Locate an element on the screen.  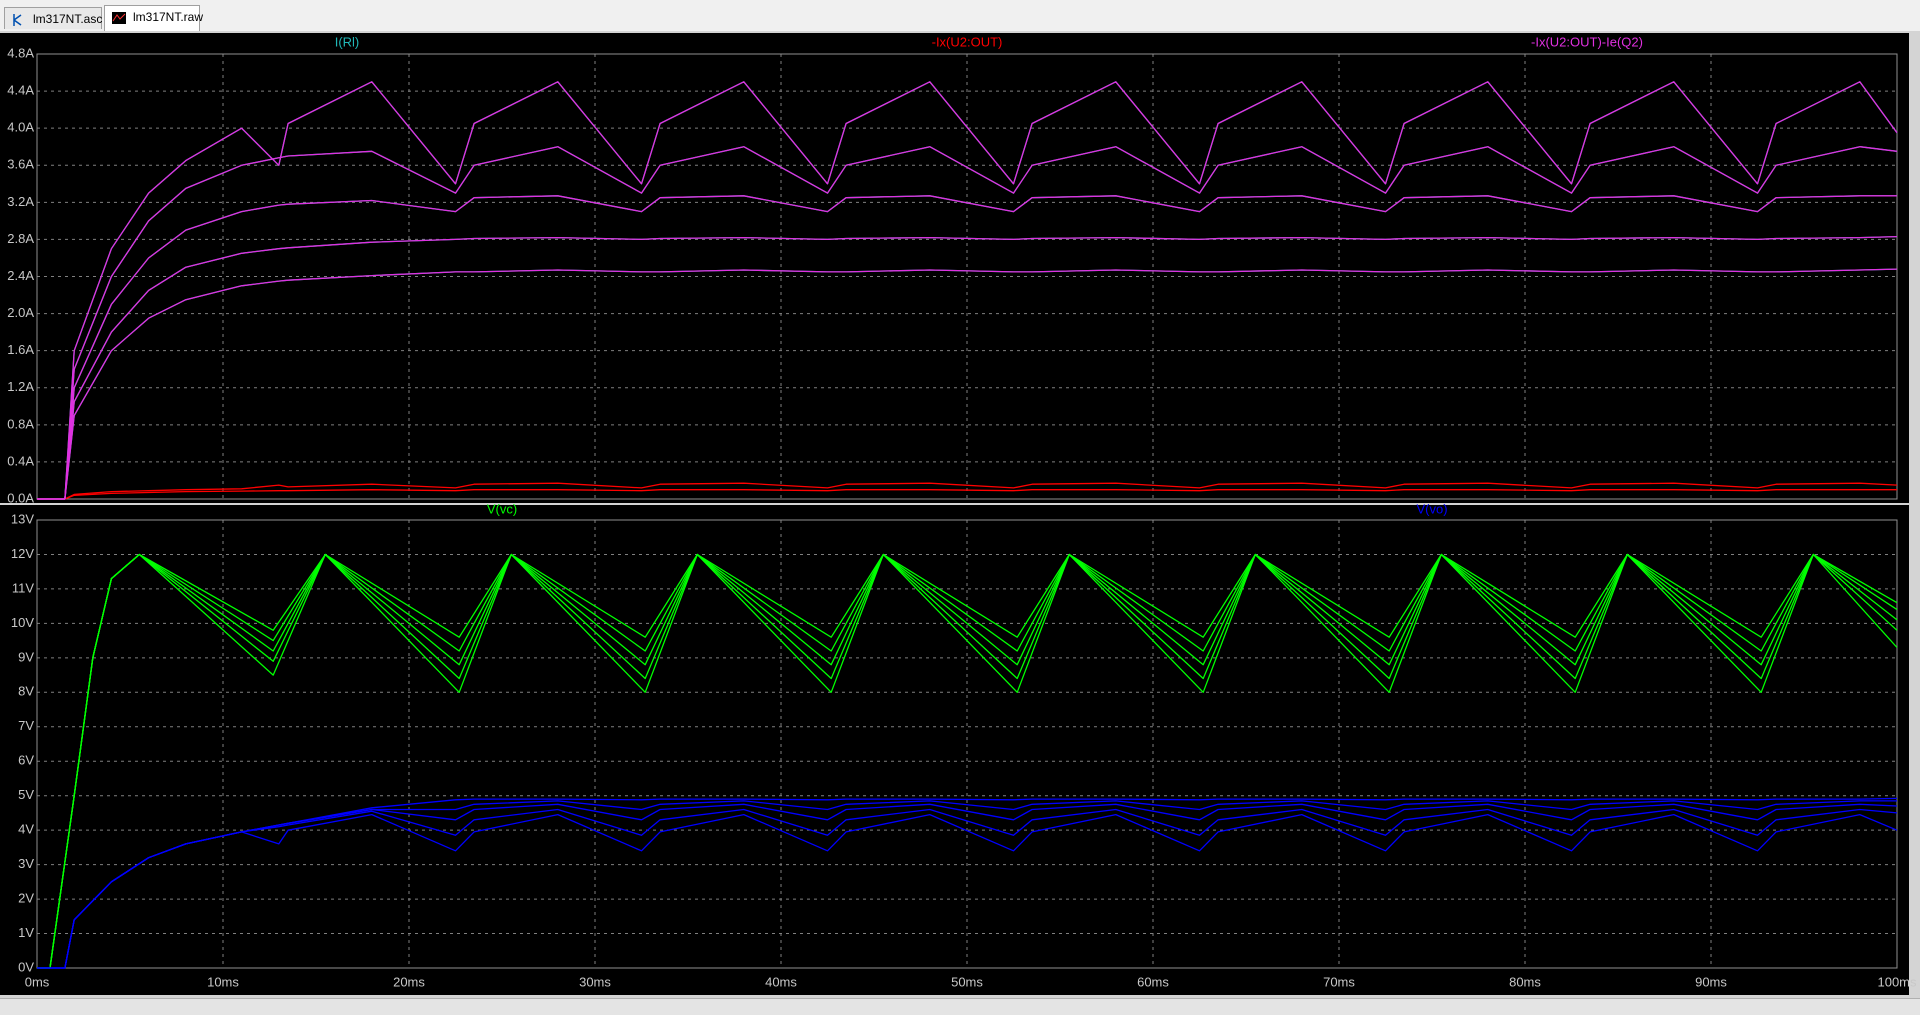
x-tick-label: 30ms is located at coordinates (595, 981).